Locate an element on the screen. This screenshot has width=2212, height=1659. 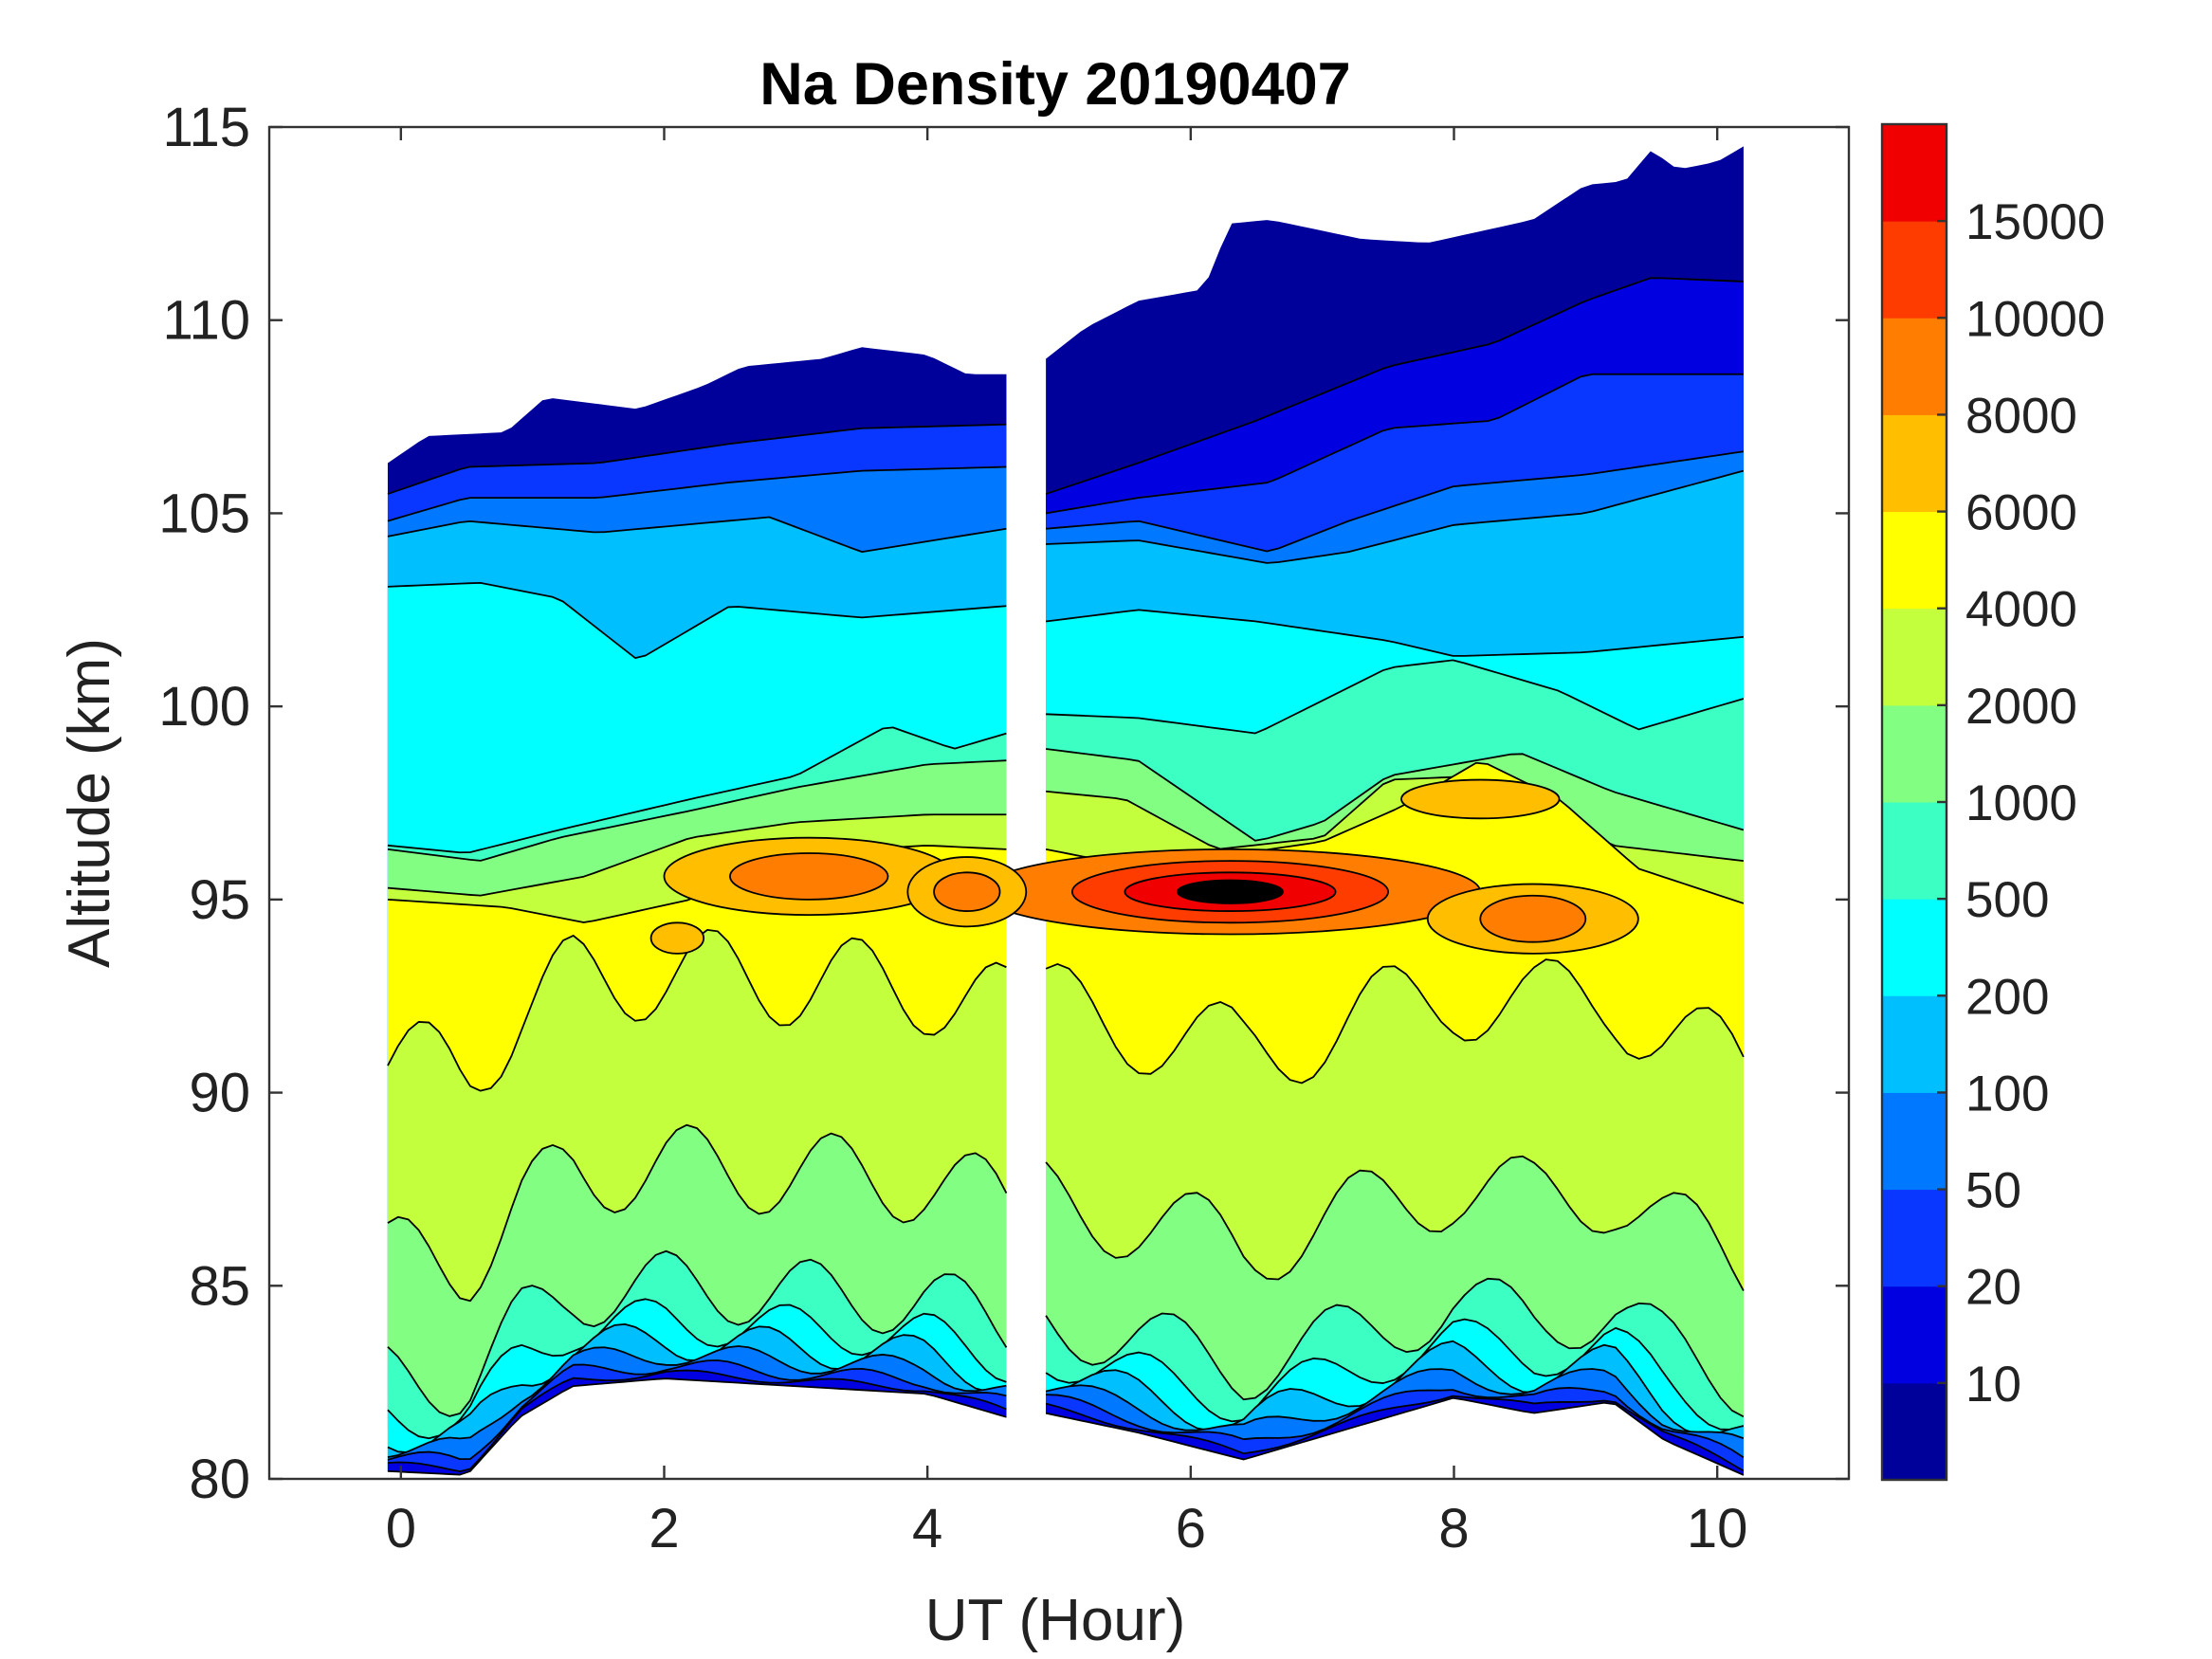
colorbar-tick-label: 10000 is located at coordinates (2035, 319).